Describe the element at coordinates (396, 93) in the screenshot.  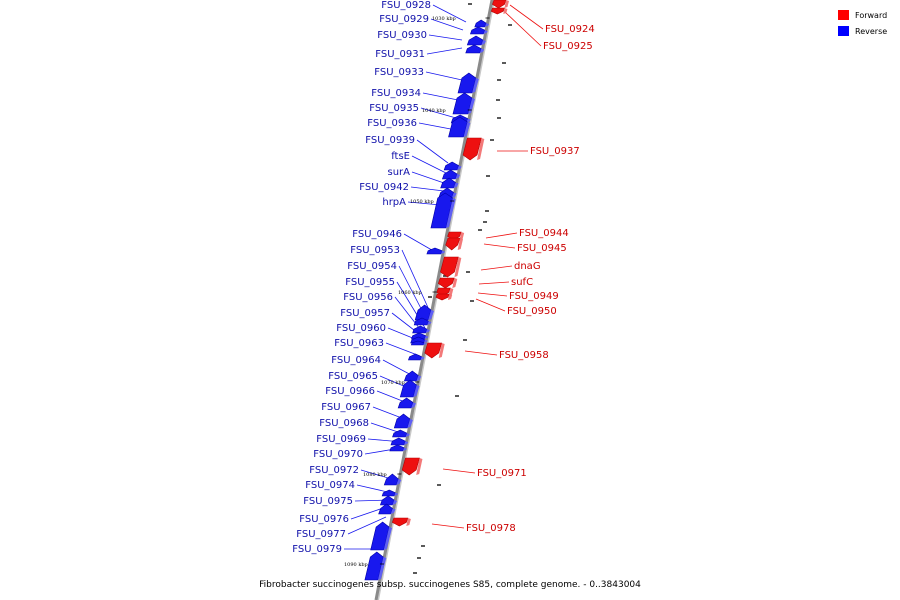
I see `gene-label: FSU_0934` at that location.